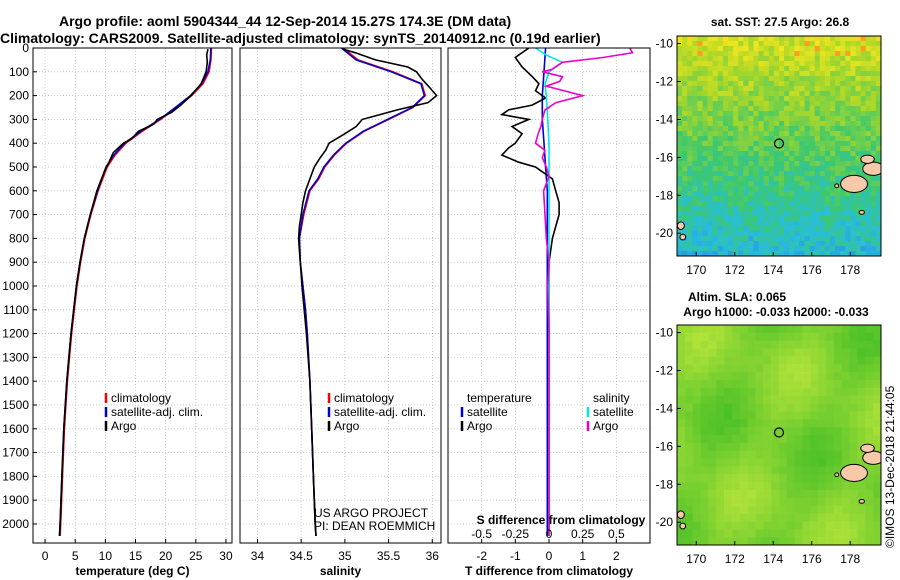 The height and width of the screenshot is (580, 900). What do you see at coordinates (15, 500) in the screenshot?
I see `y-tick-label: 1900` at bounding box center [15, 500].